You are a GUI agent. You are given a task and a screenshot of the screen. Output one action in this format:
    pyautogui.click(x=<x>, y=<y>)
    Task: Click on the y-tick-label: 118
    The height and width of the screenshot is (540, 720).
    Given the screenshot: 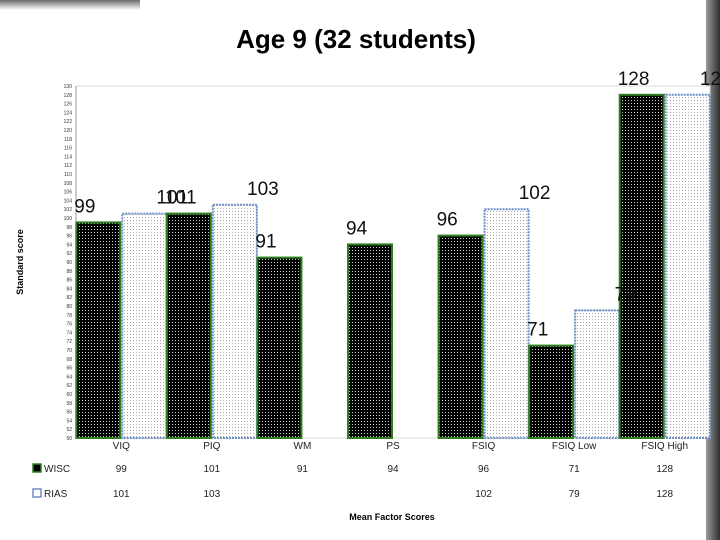 What is the action you would take?
    pyautogui.click(x=68, y=140)
    